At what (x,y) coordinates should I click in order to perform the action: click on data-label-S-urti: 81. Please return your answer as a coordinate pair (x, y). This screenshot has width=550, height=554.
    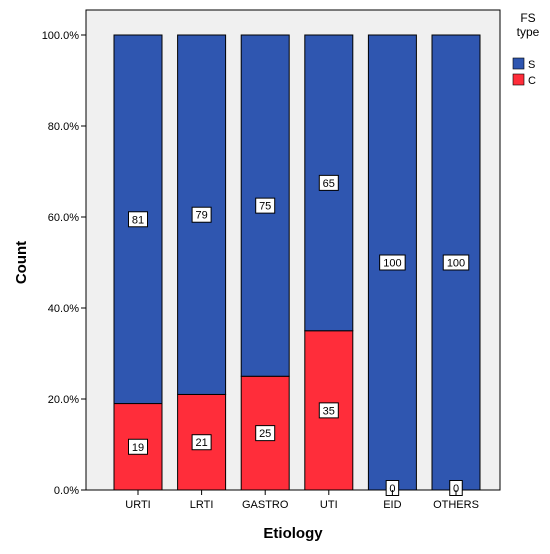
    Looking at the image, I should click on (138, 219).